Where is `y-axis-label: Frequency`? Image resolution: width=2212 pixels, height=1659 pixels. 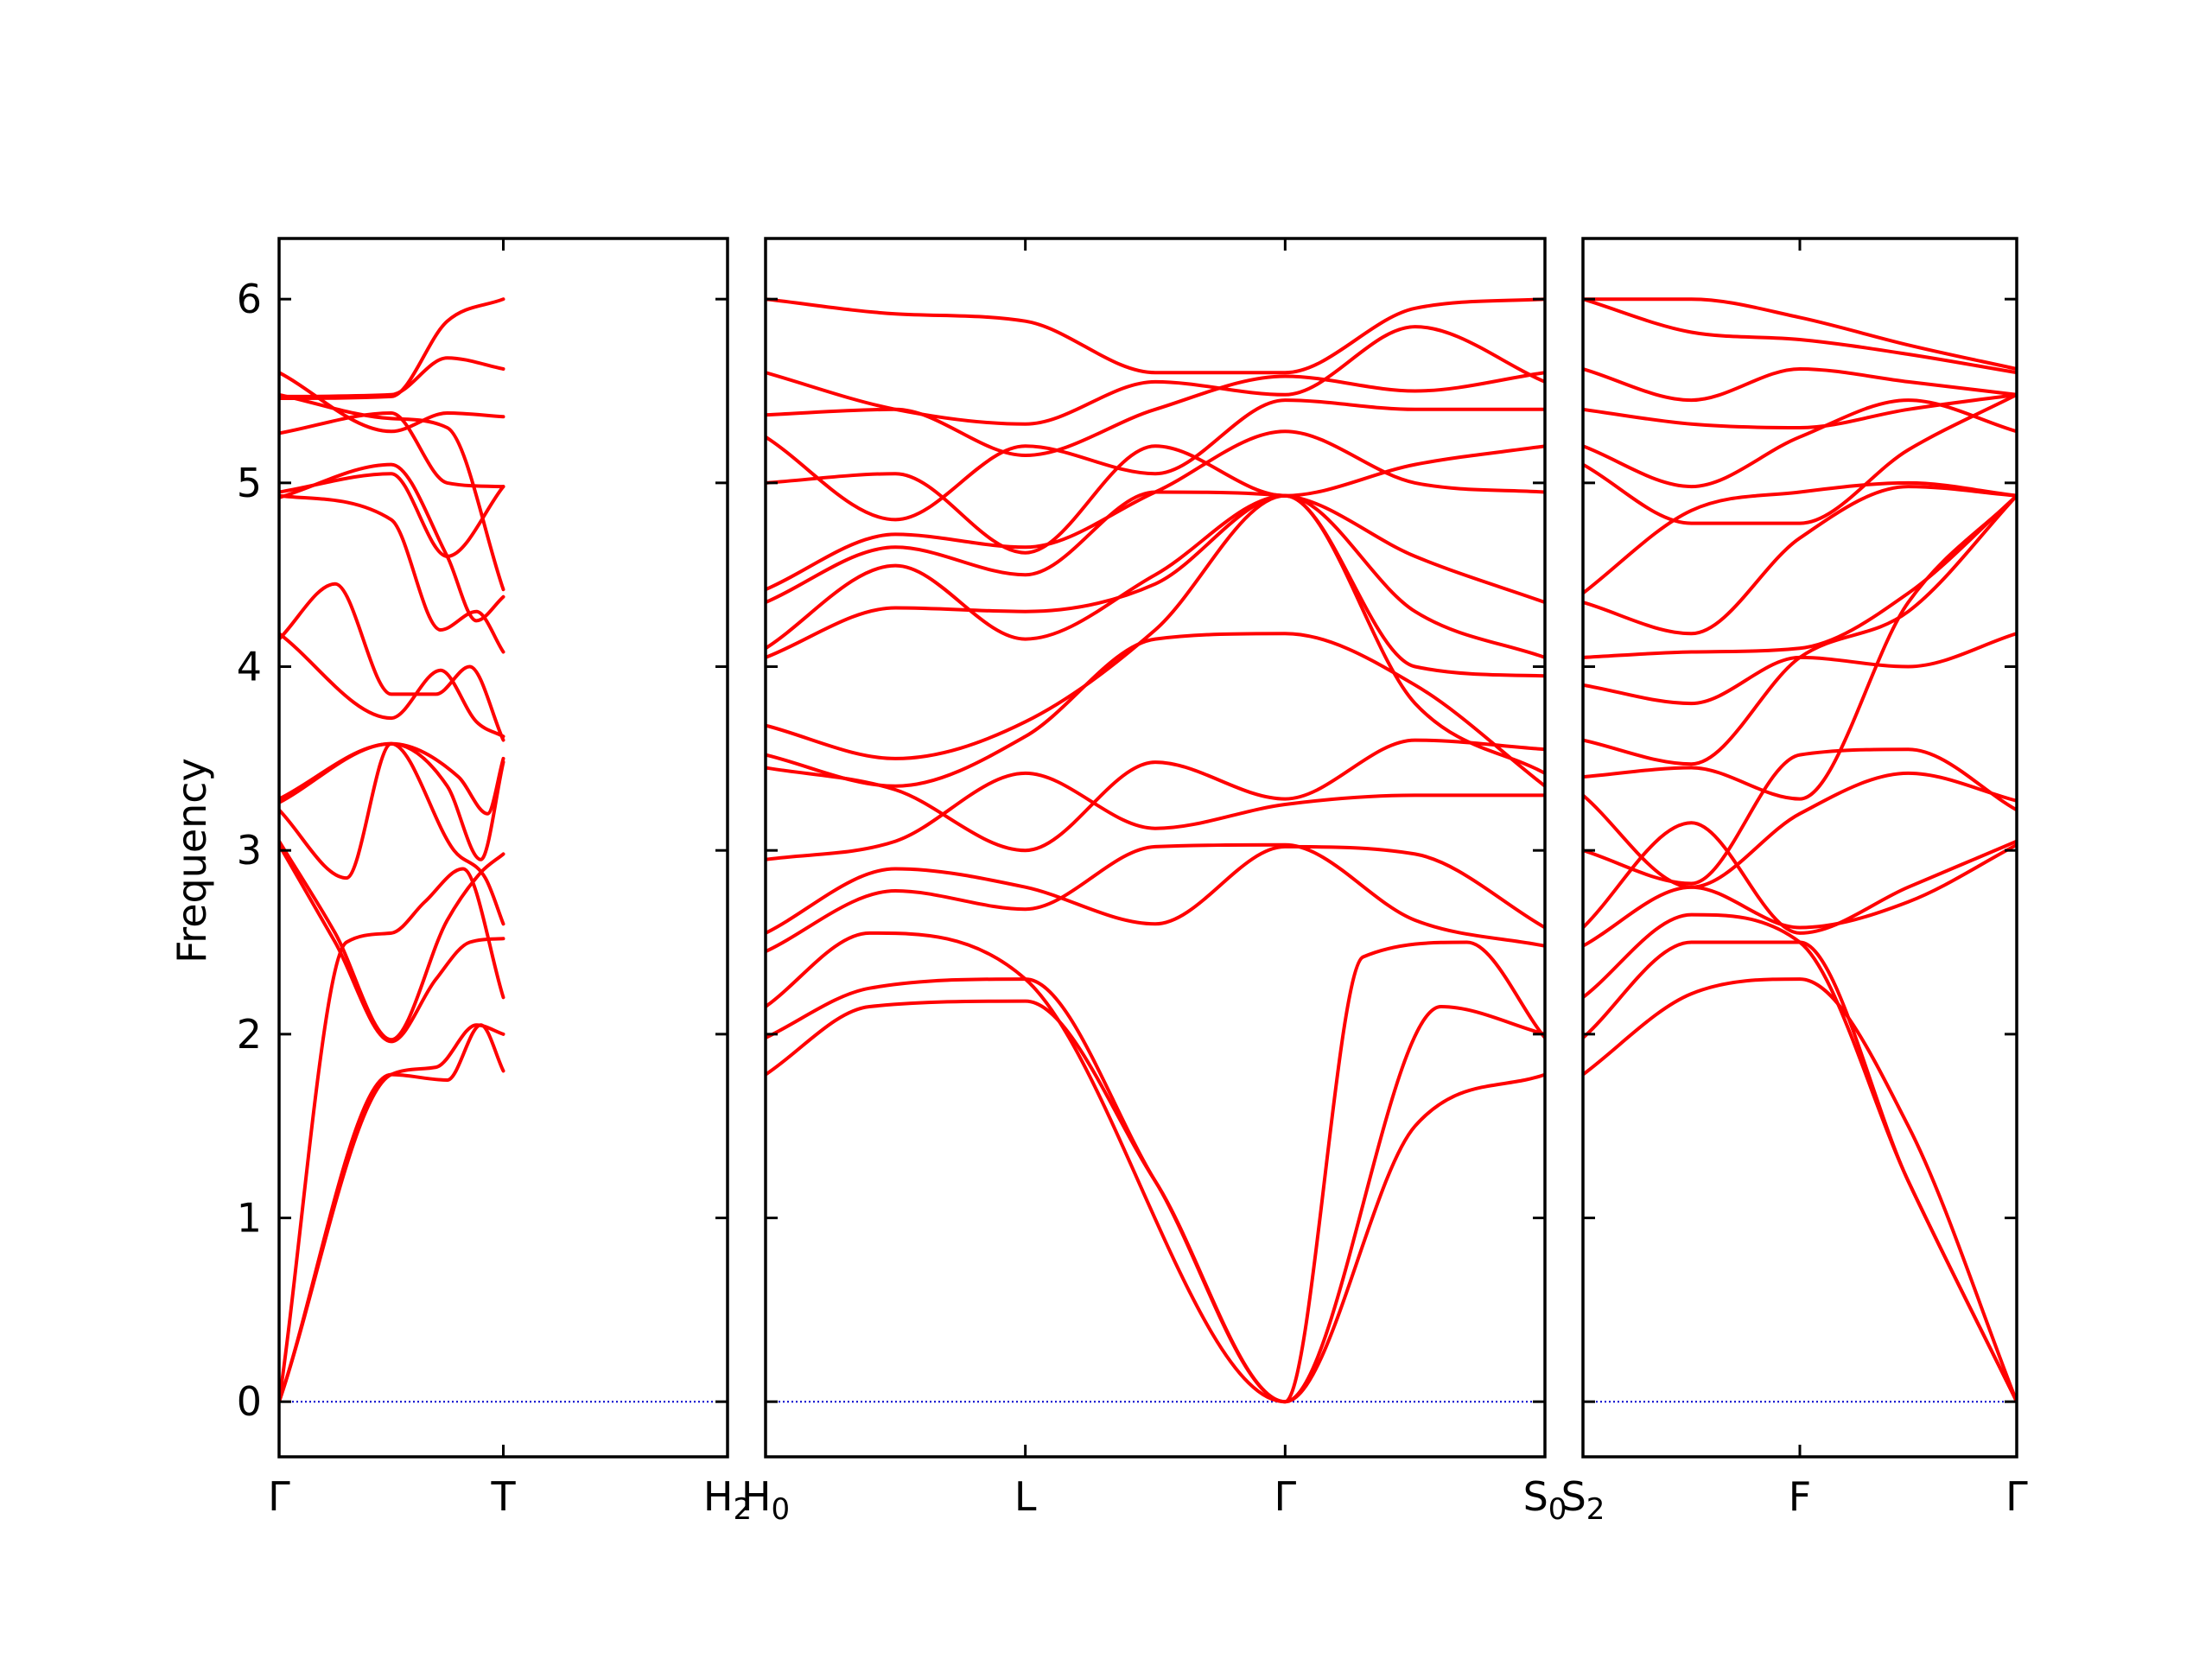 y-axis-label: Frequency is located at coordinates (191, 860).